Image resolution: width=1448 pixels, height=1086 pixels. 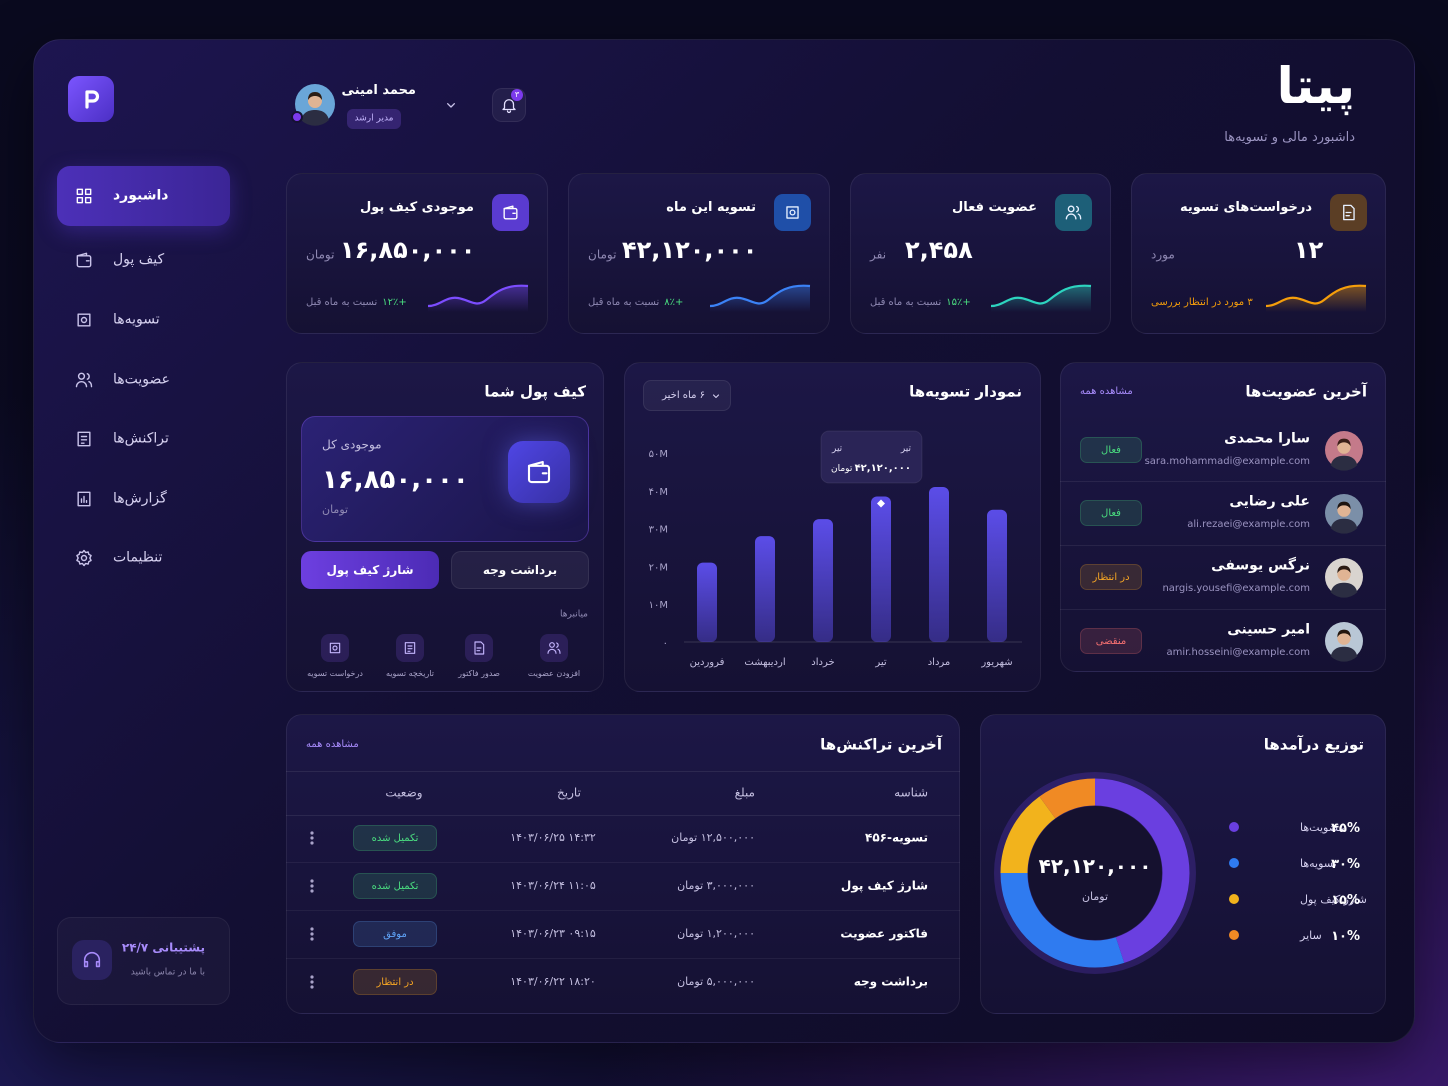 I want to click on tooltip-bg, so click(x=871, y=457).